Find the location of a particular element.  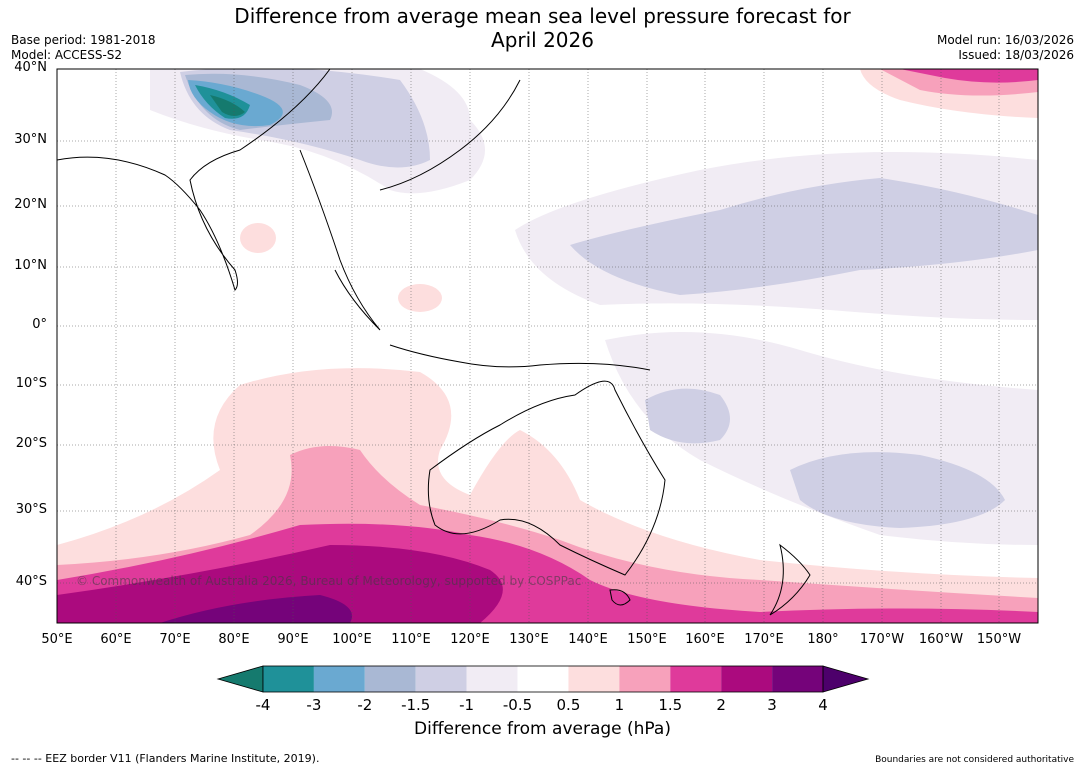

meta-left: Base period: 1981-2018 Model: ACCESS-S2 is located at coordinates (83, 48).